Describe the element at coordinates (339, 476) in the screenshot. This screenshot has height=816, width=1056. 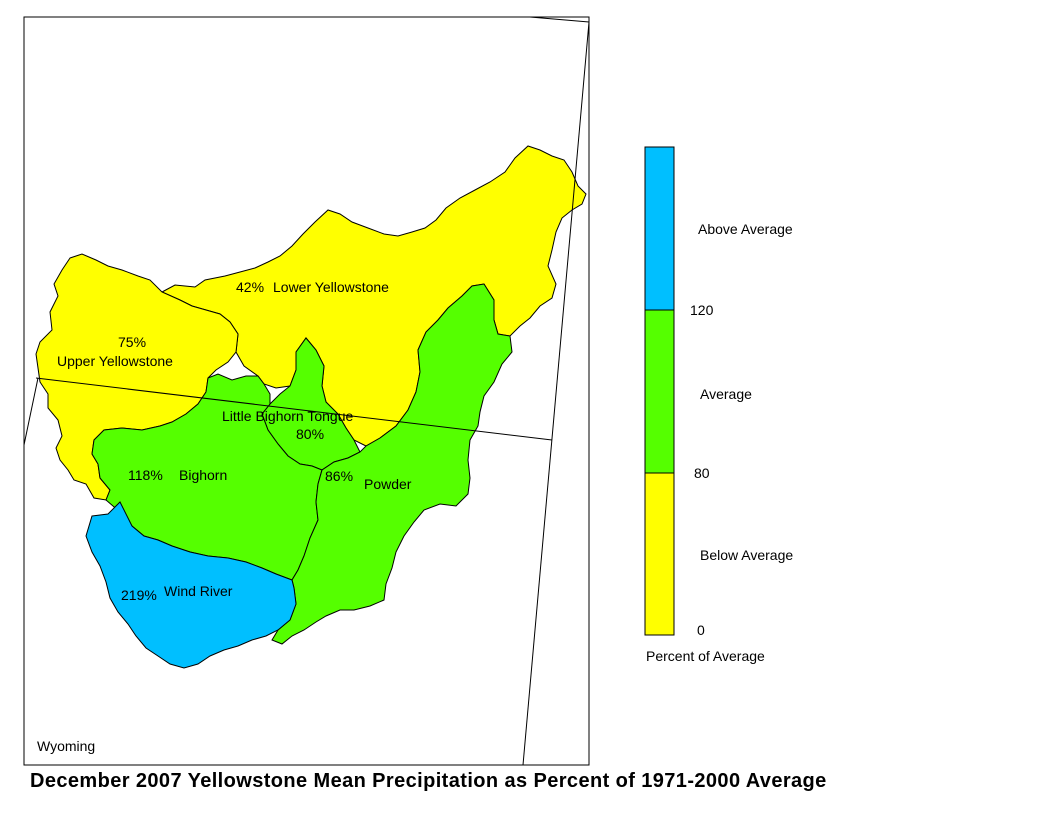
I see `label-powder-percent: 86%` at that location.